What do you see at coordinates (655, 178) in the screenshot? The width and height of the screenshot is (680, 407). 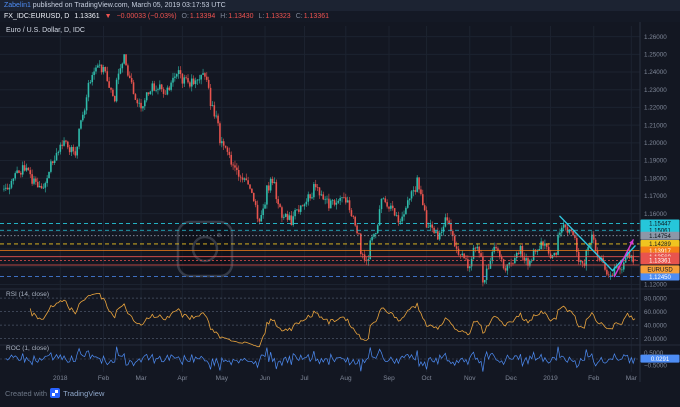 I see `svg-text: 1.18000` at bounding box center [655, 178].